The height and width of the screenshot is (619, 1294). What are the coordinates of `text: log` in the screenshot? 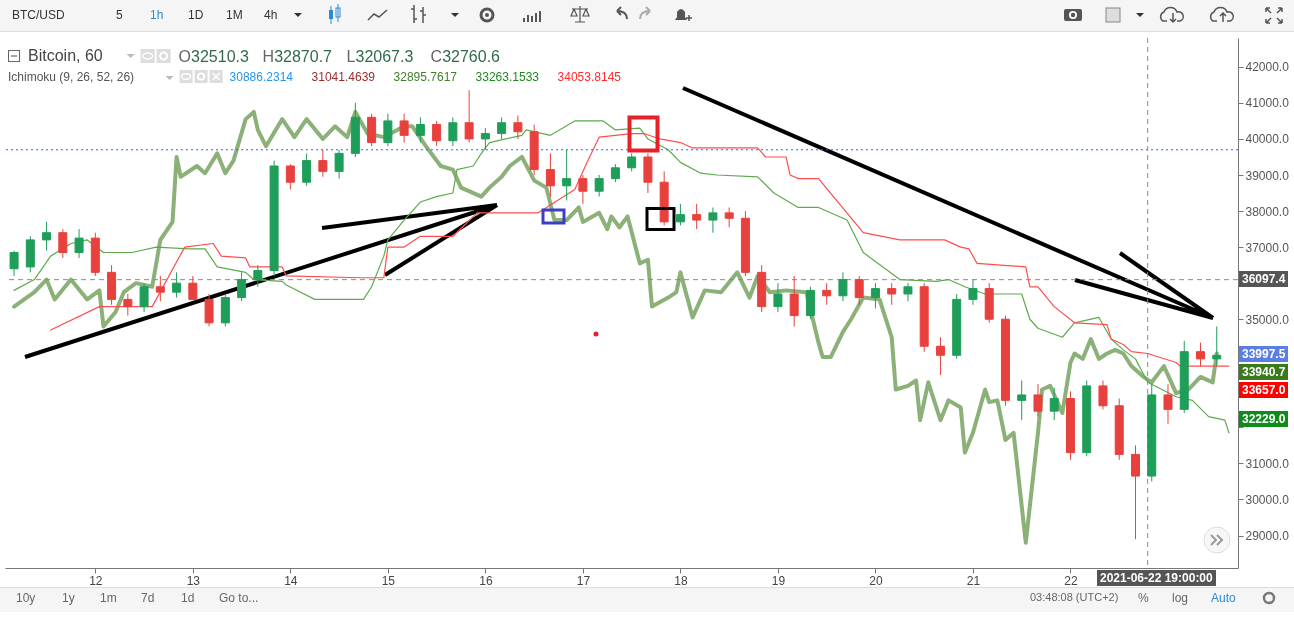 It's located at (1180, 598).